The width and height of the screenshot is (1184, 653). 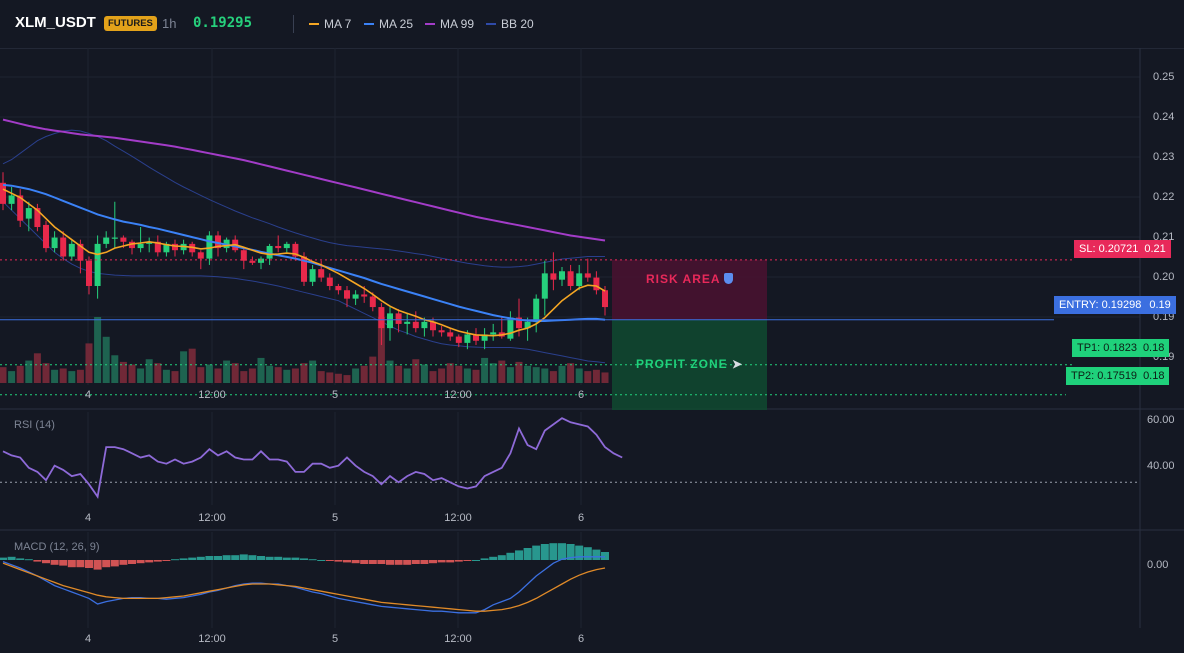 I want to click on profit-zone-label: PROFIT ZONE ➤, so click(x=689, y=364).